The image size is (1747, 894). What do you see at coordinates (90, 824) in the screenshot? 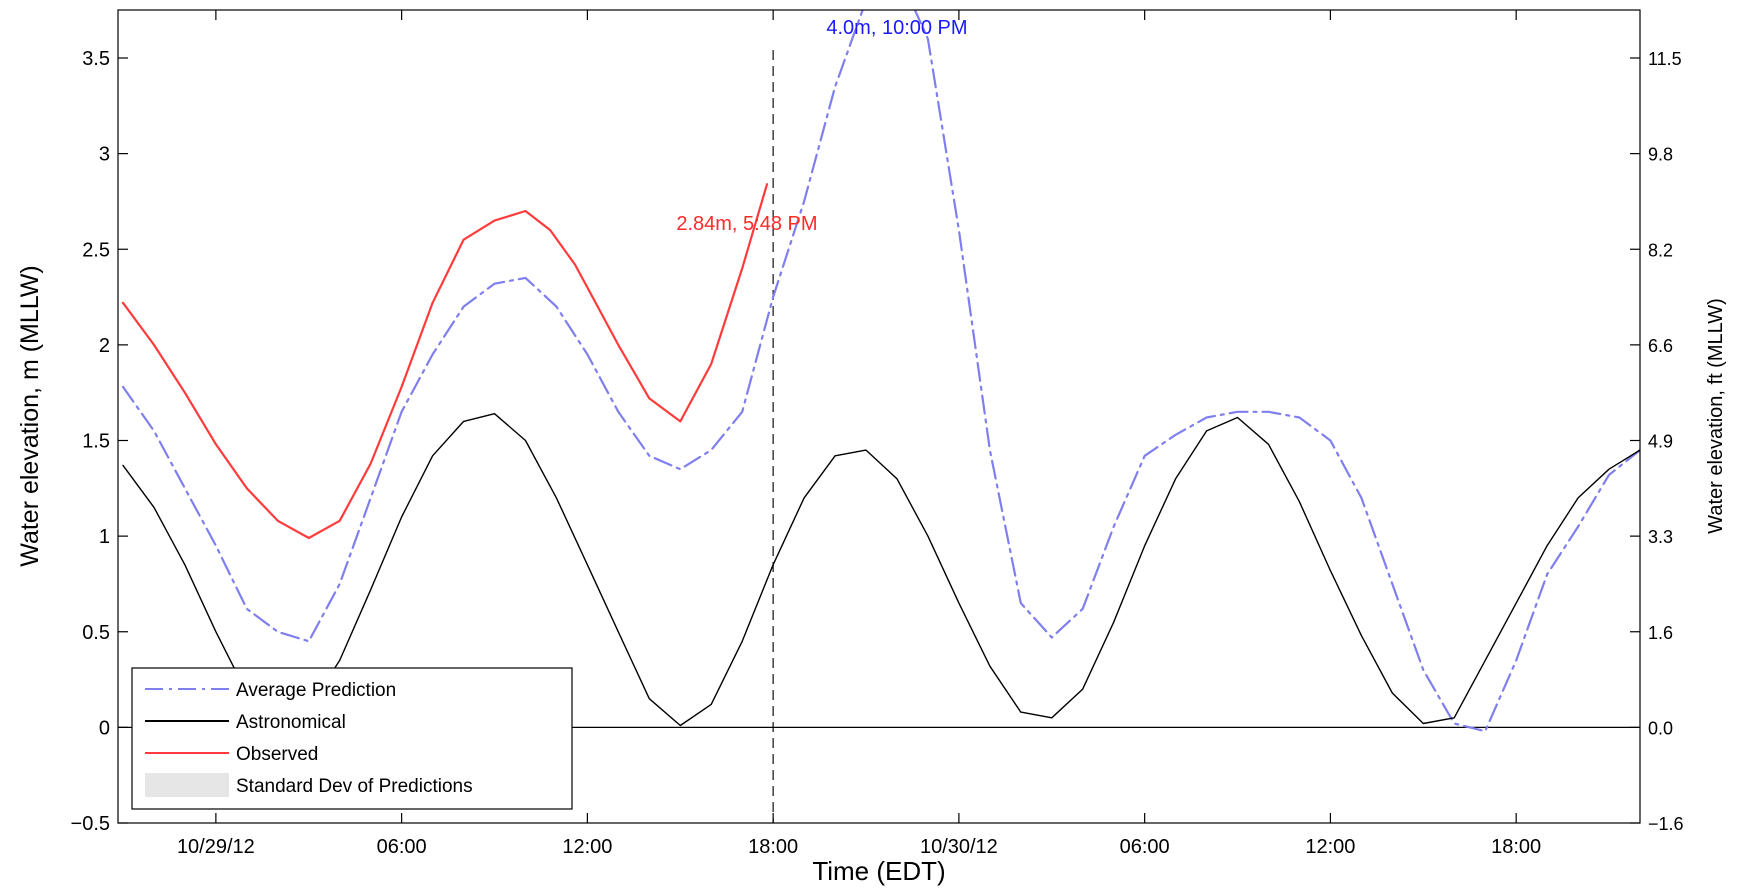
I see `y-tick-label: −0.5` at bounding box center [90, 824].